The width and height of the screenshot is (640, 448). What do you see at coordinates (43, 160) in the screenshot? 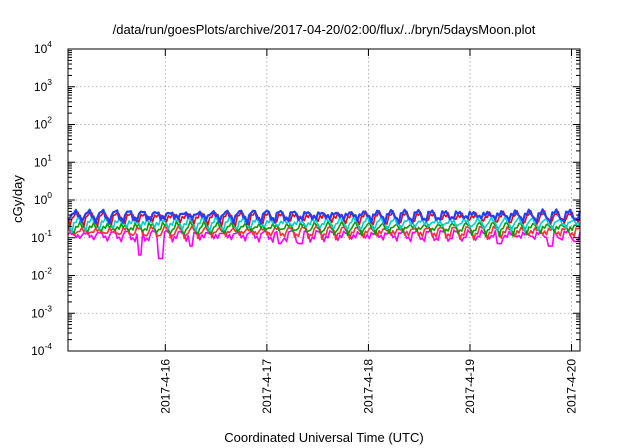
I see `y-tick-label: 10¹` at bounding box center [43, 160].